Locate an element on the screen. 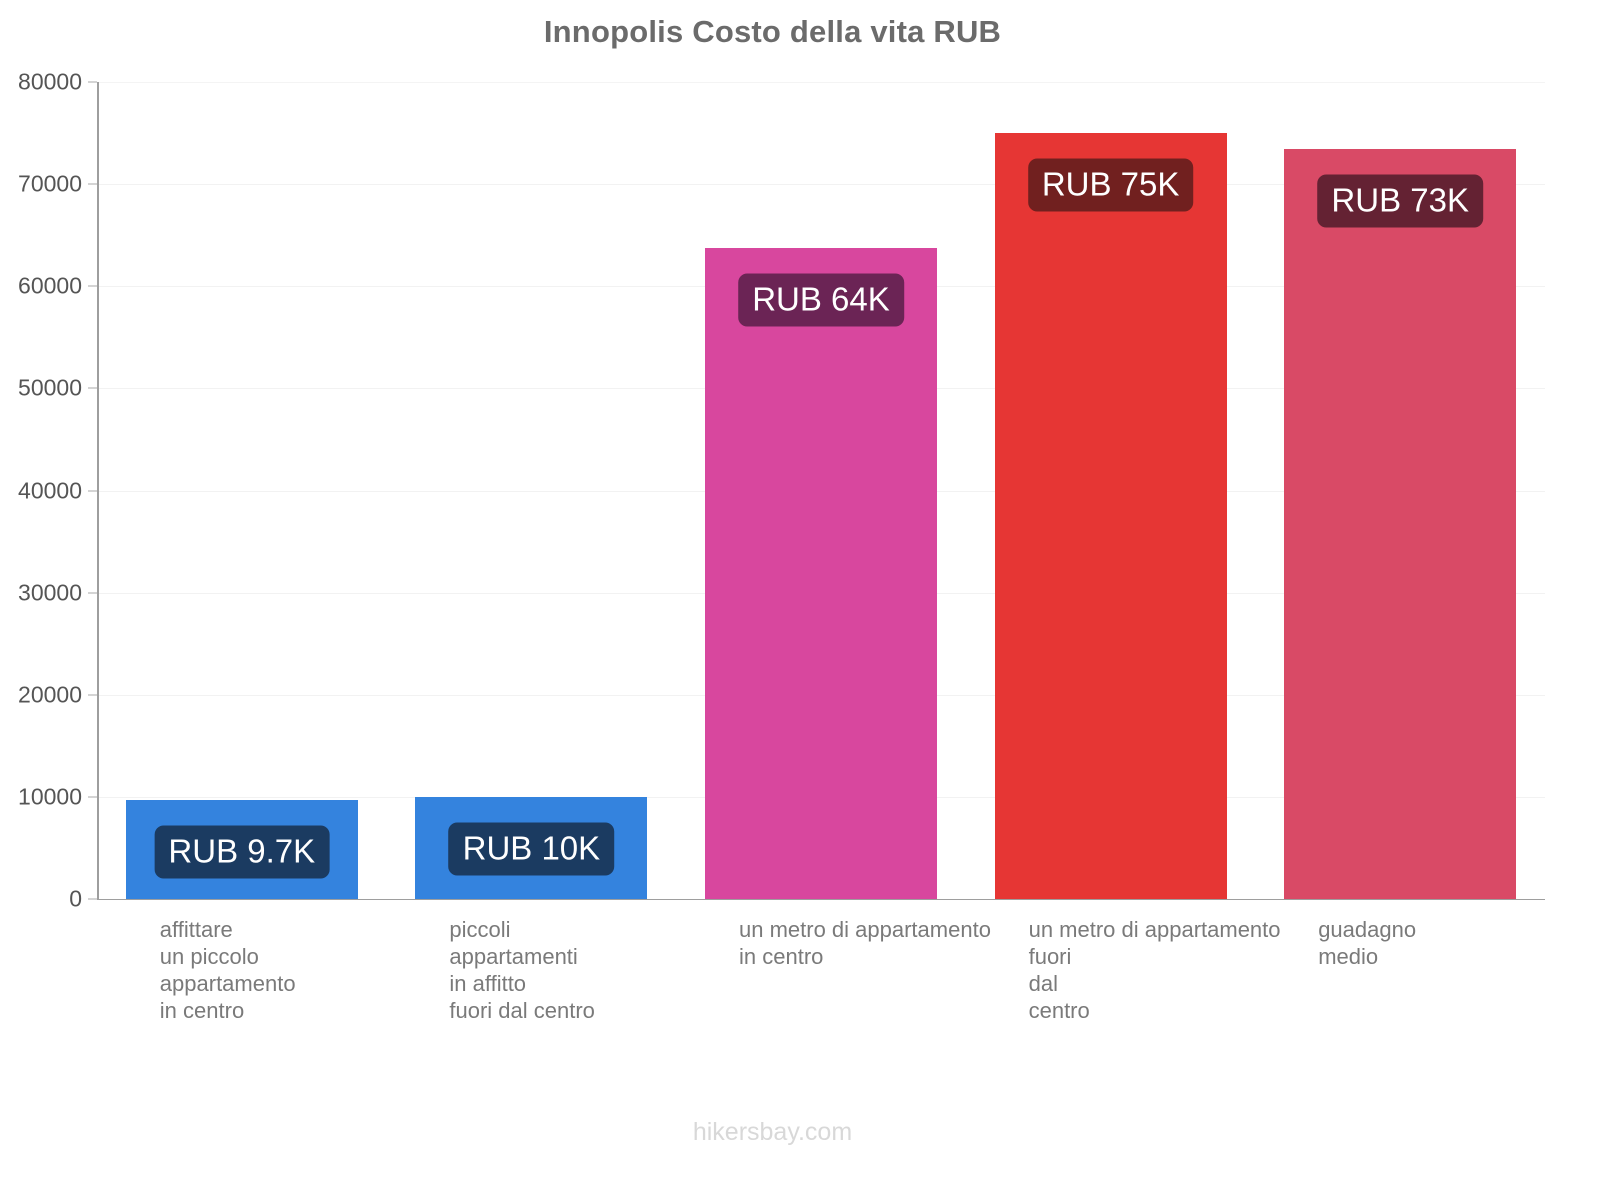 This screenshot has width=1600, height=1200. y-axis-line is located at coordinates (98, 490).